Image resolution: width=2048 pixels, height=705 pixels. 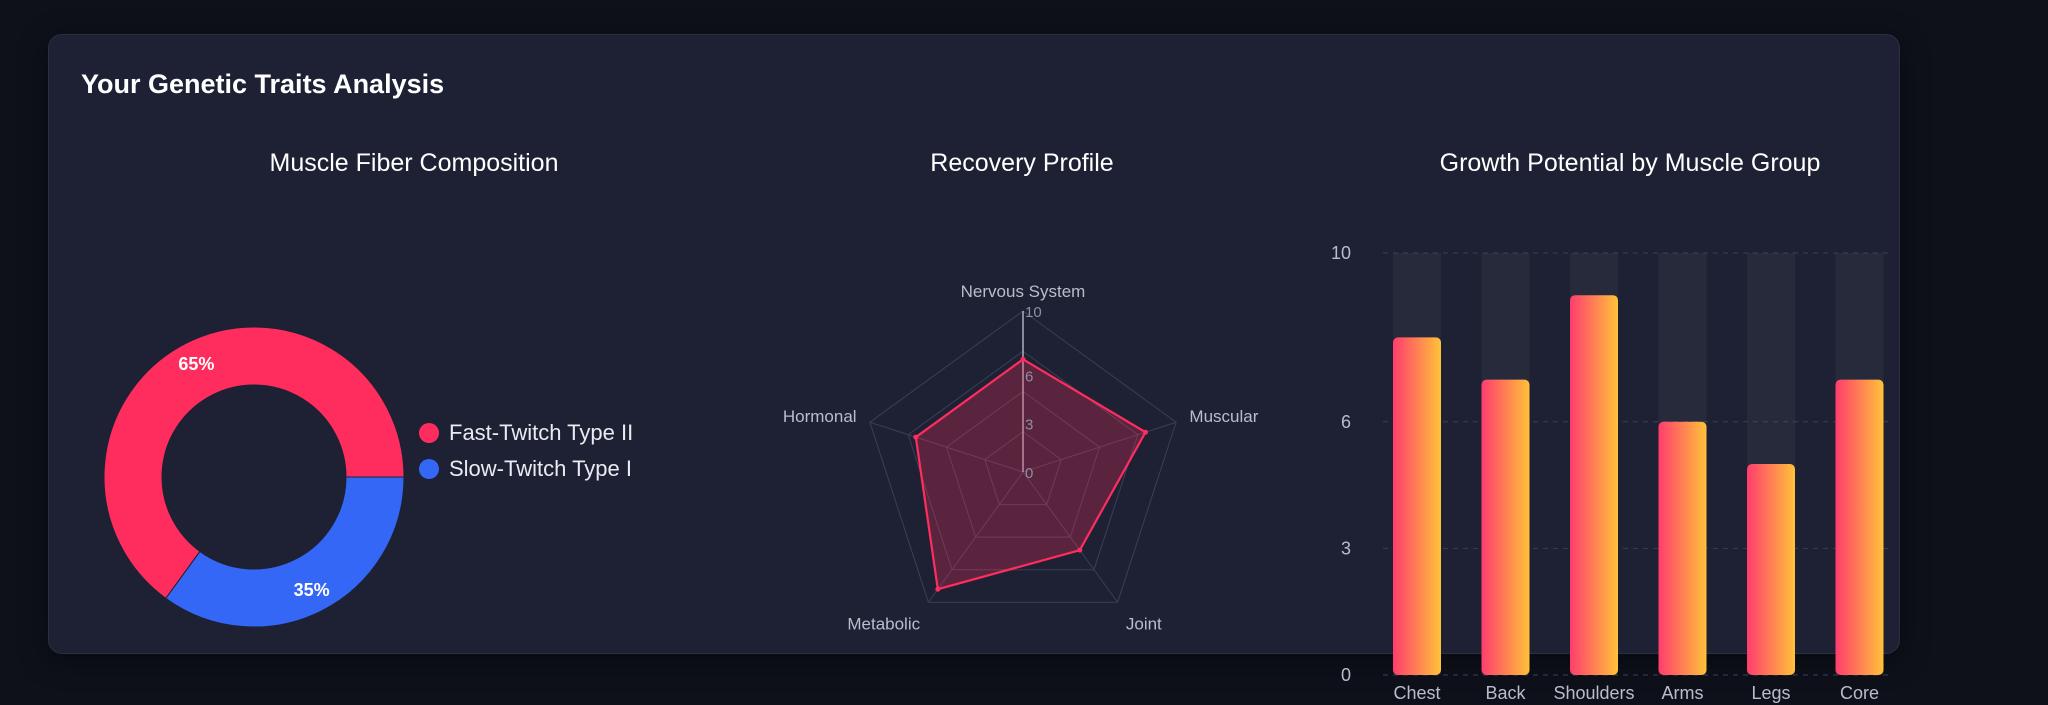 What do you see at coordinates (1346, 548) in the screenshot?
I see `bar-y-tick-label: 3` at bounding box center [1346, 548].